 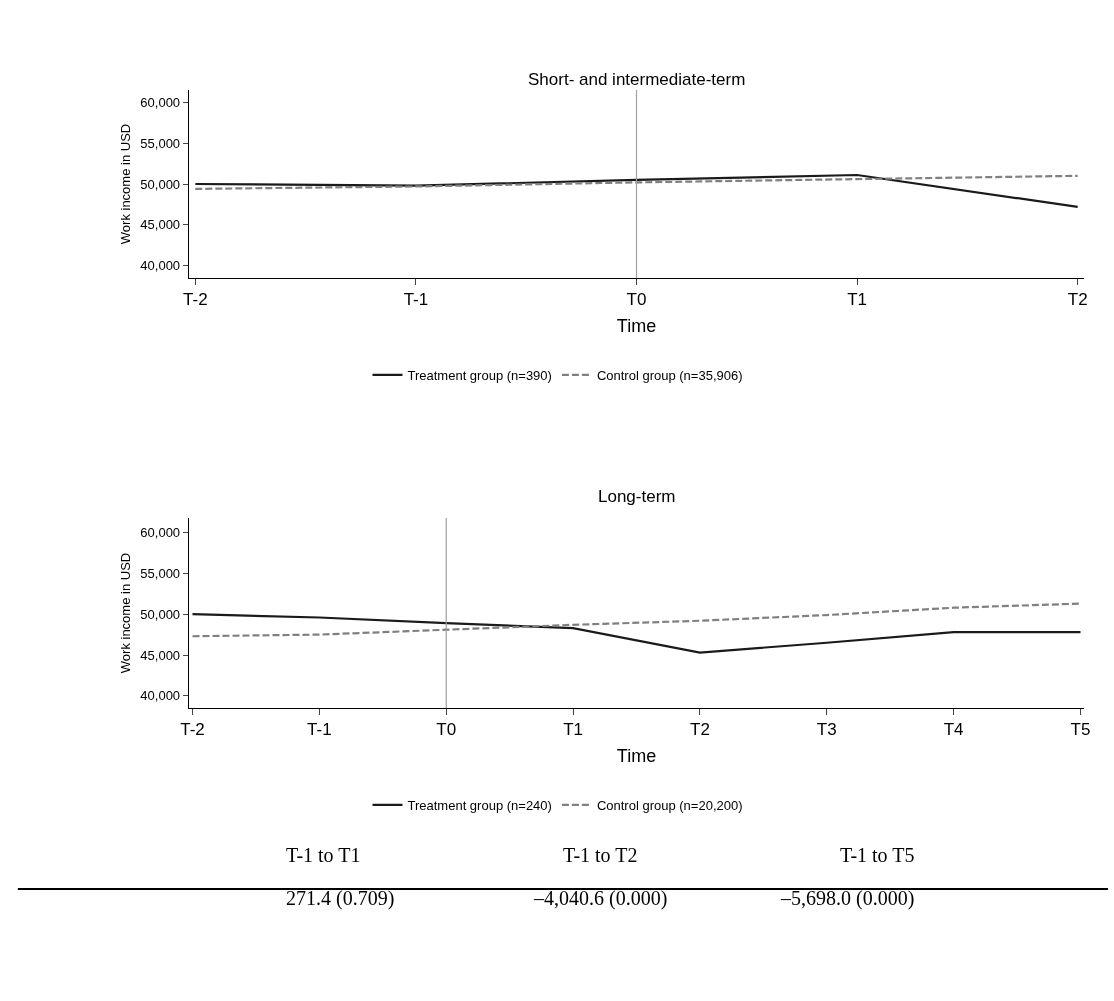 I want to click on text: T-1 to T2, so click(x=600, y=855).